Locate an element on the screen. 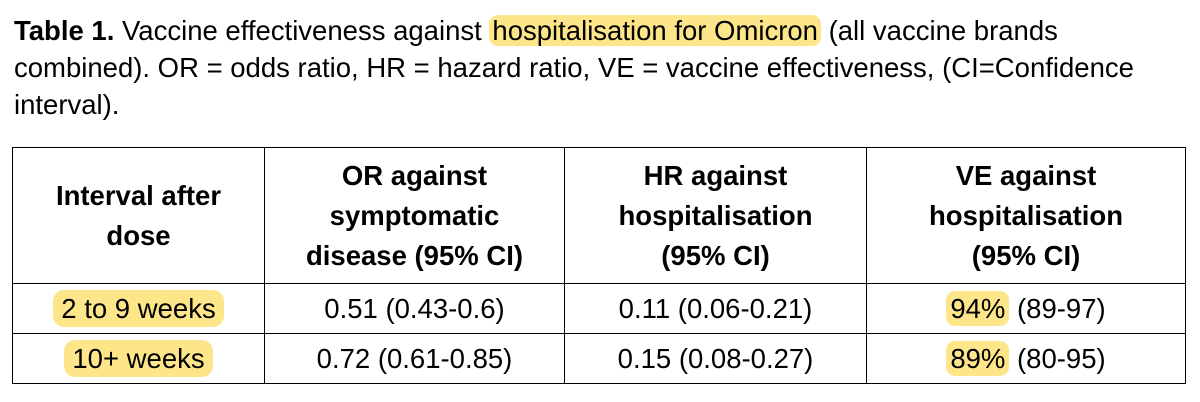 The image size is (1200, 402). interval-highlight: 10+ weeks is located at coordinates (138, 358).